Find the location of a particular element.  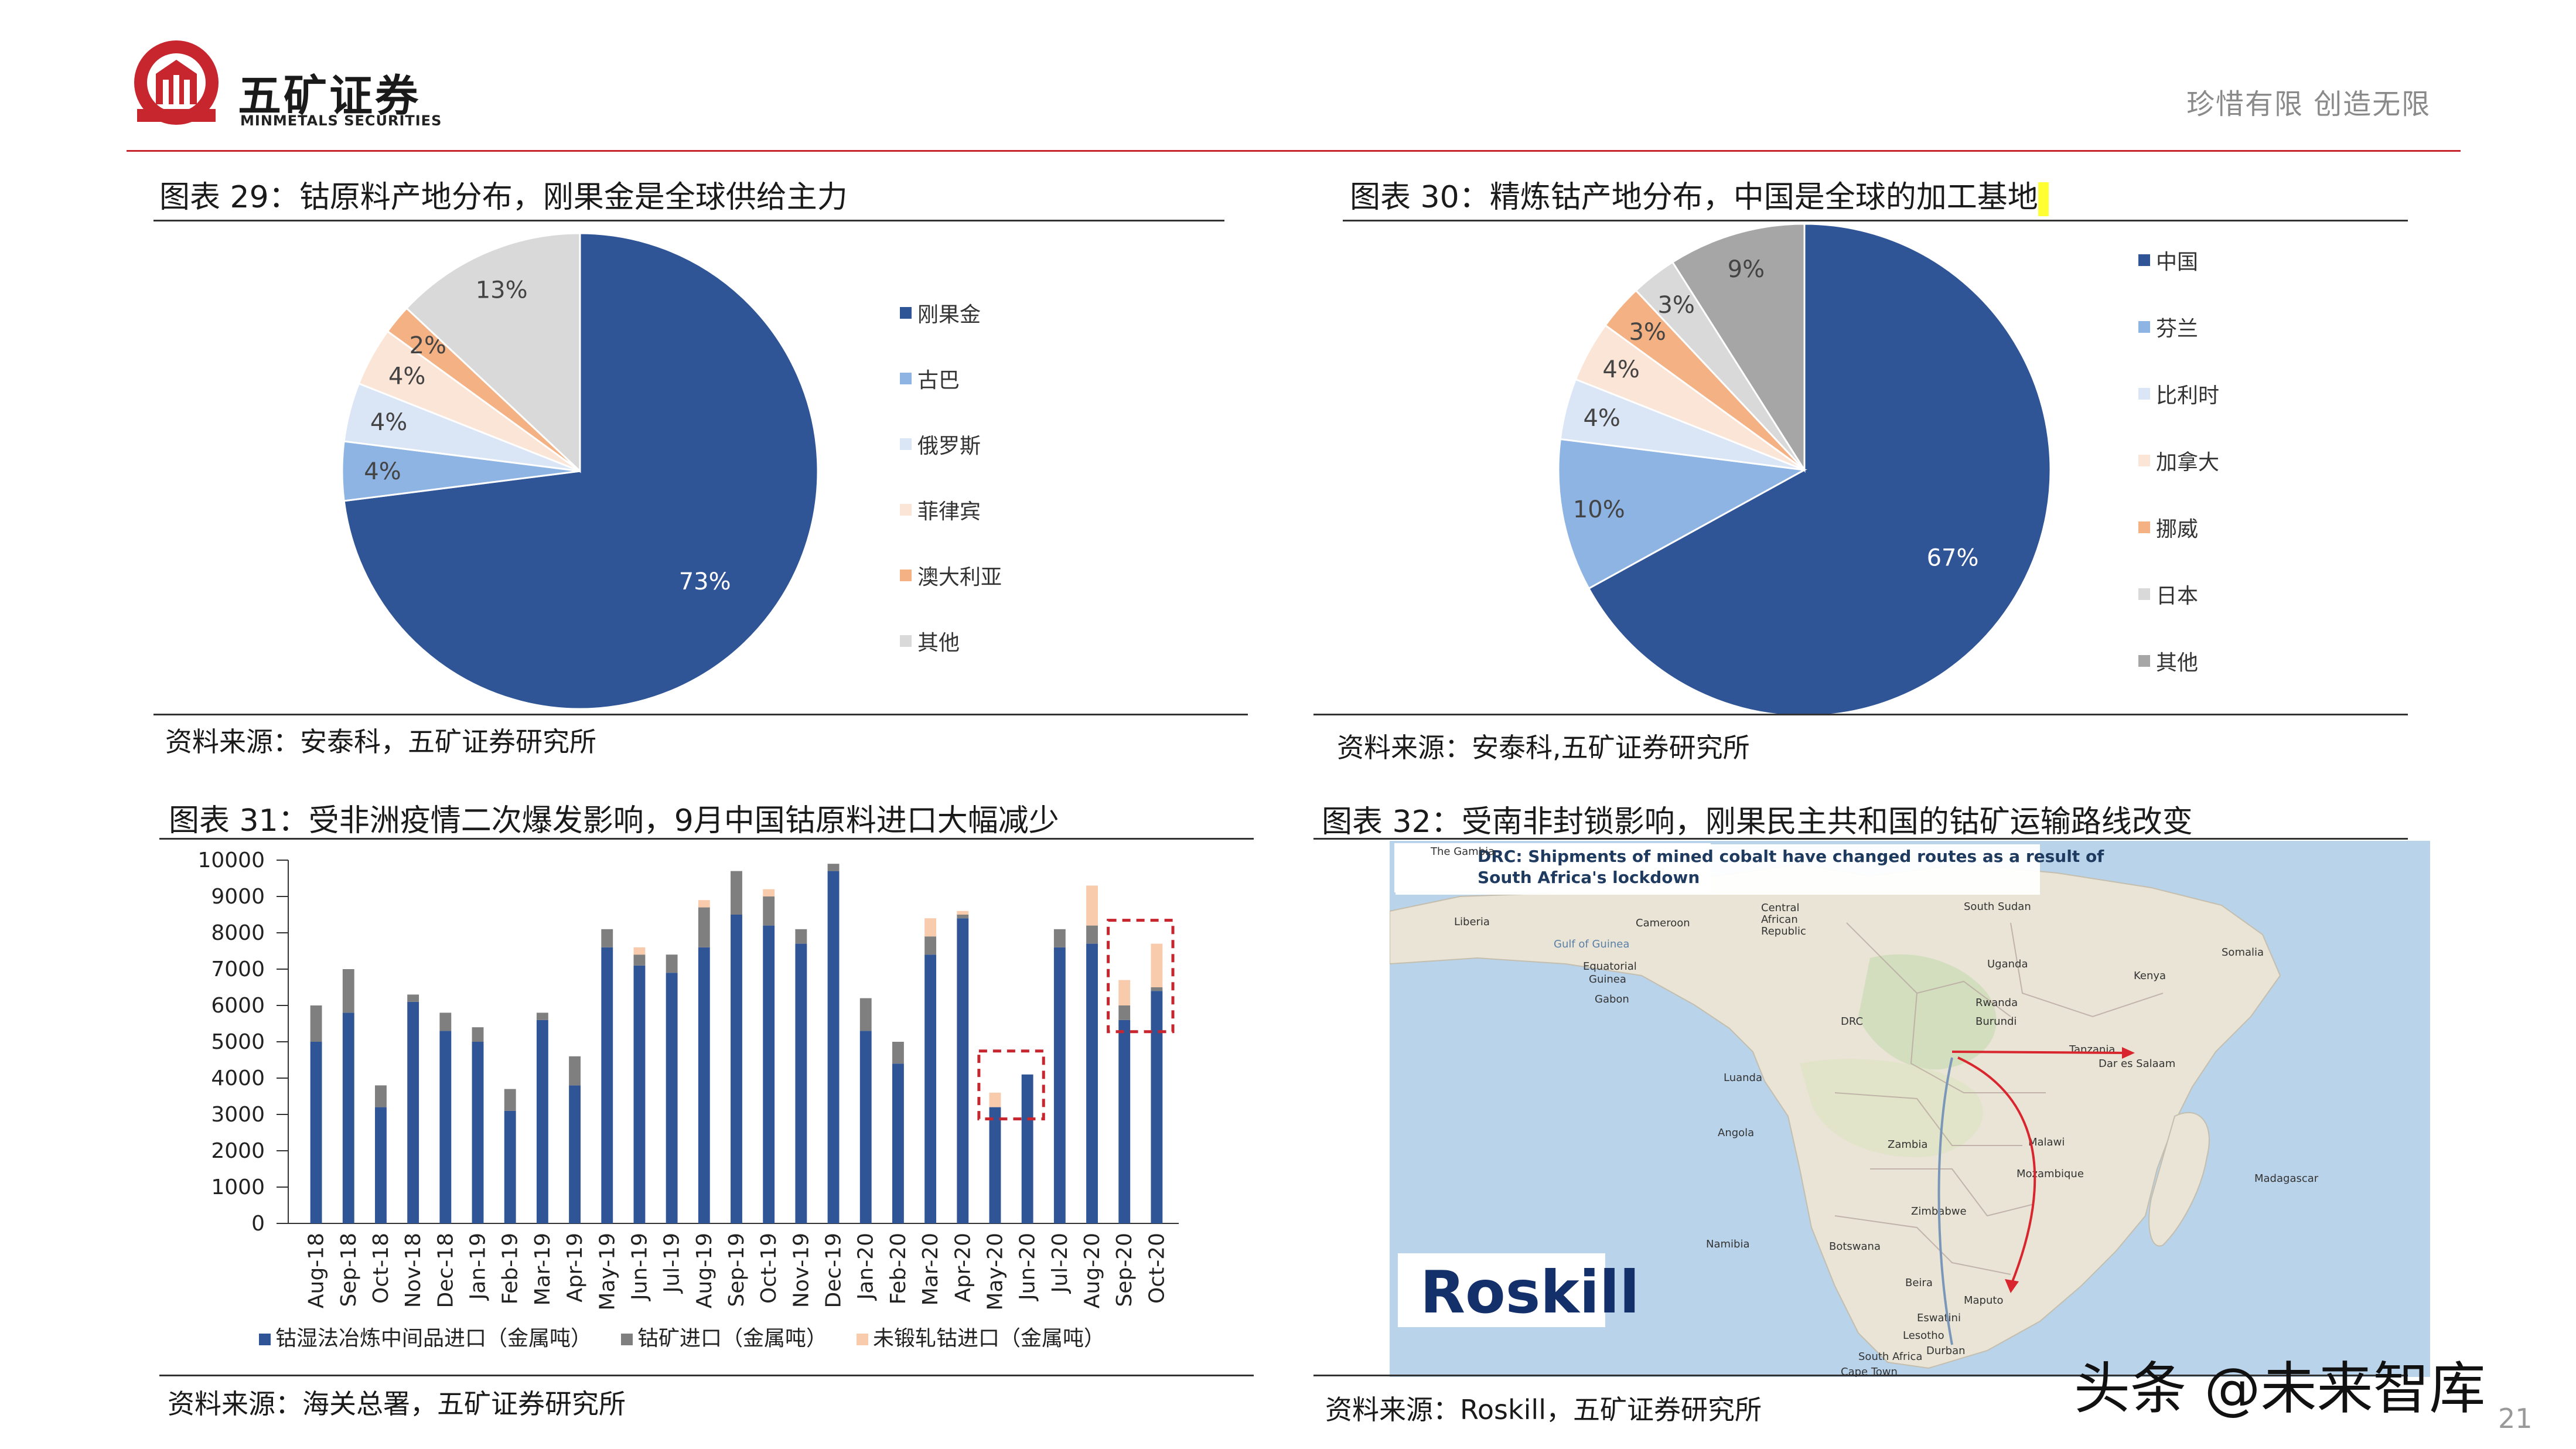

legend-item: 澳大利亚 is located at coordinates (951, 575).